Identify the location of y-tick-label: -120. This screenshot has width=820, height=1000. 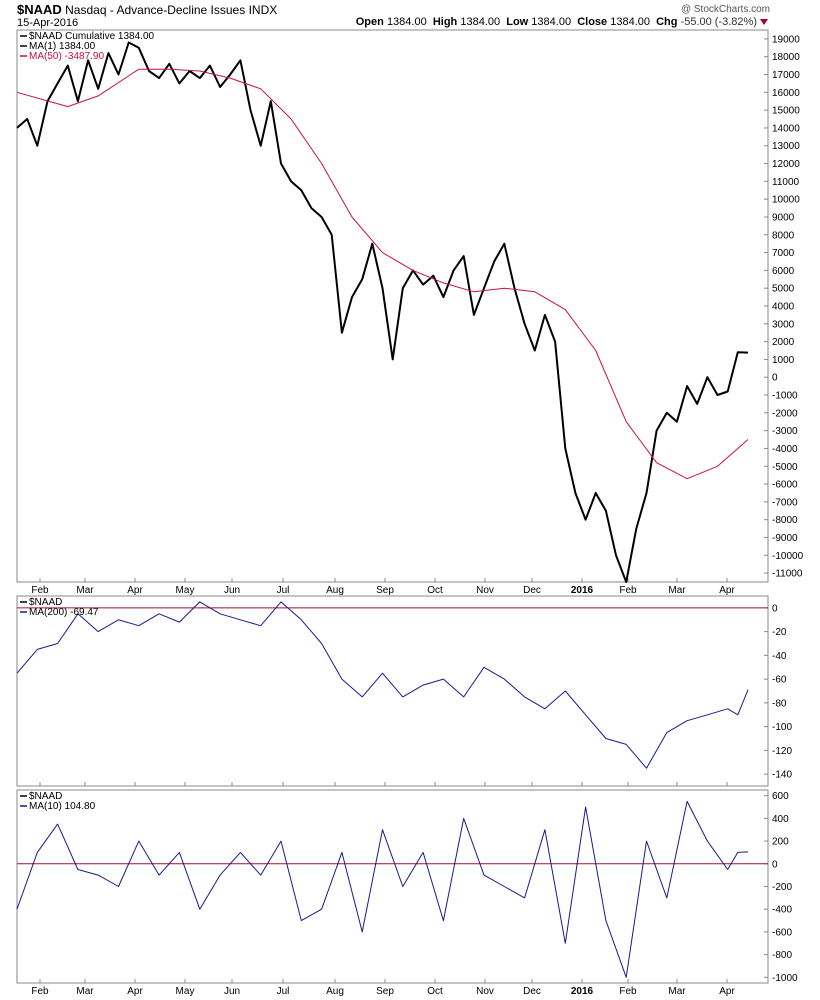
(782, 751).